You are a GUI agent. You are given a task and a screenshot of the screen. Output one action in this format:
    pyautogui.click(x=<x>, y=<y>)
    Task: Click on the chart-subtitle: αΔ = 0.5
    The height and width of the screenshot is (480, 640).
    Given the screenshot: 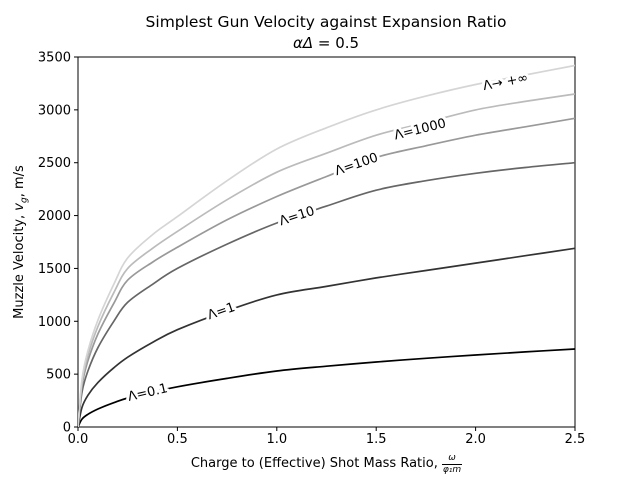 What is the action you would take?
    pyautogui.click(x=323, y=43)
    